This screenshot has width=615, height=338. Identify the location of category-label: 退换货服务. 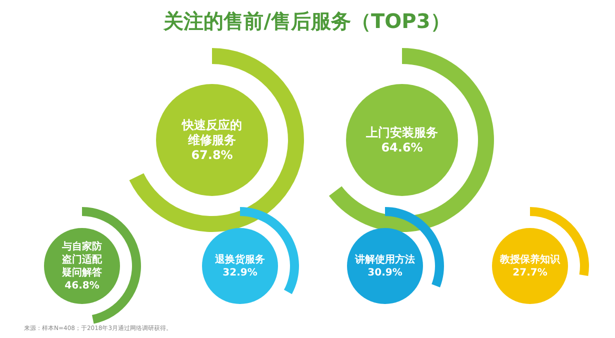
(239, 260).